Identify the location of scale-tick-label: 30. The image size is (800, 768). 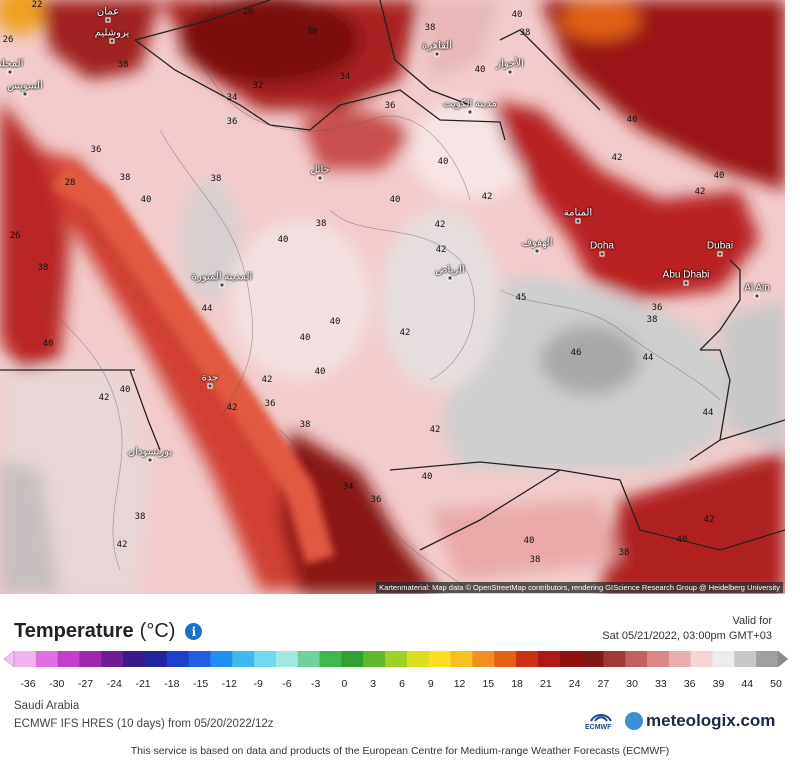
(632, 684).